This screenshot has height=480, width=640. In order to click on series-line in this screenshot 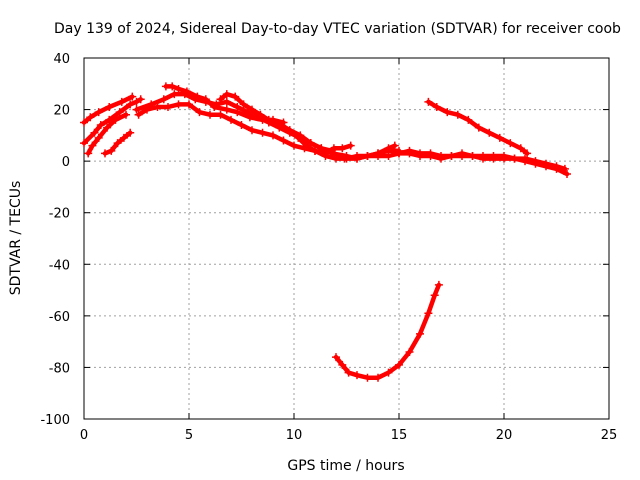, I will do `click(338, 149)`.